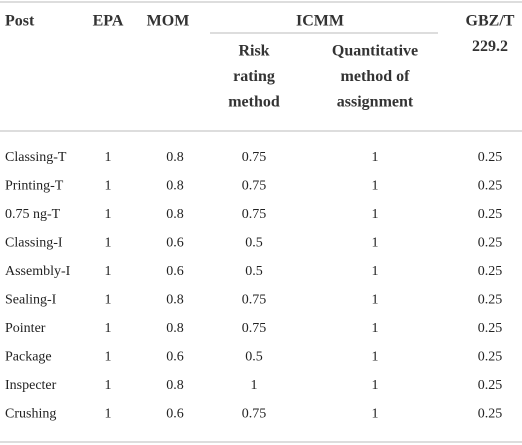 The width and height of the screenshot is (522, 445). Describe the element at coordinates (490, 21) in the screenshot. I see `header-cell: GBZ/T` at that location.